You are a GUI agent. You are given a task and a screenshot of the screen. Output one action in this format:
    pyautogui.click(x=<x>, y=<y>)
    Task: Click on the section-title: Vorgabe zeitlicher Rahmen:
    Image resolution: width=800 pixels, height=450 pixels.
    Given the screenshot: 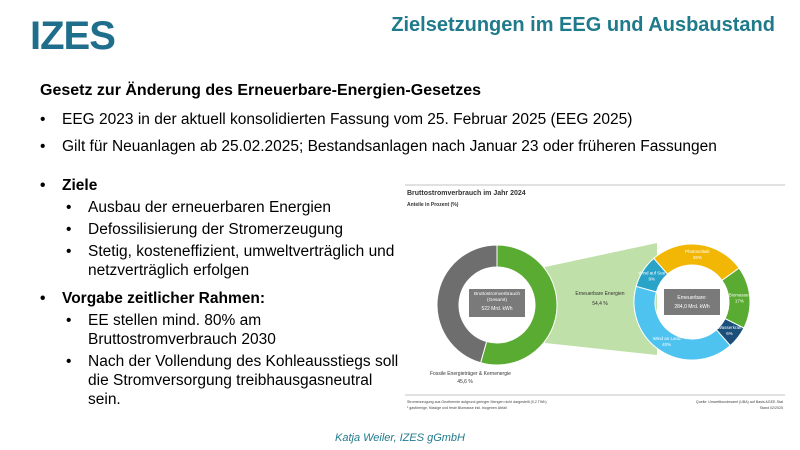 What is the action you would take?
    pyautogui.click(x=220, y=298)
    